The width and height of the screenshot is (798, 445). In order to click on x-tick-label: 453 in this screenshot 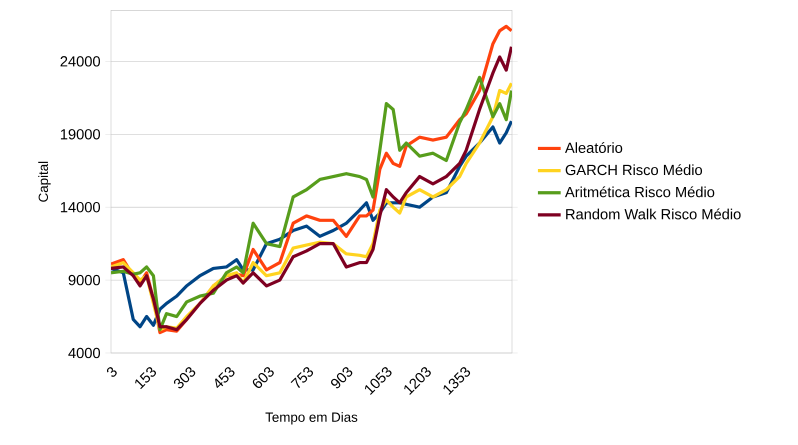, I will do `click(225, 377)`.